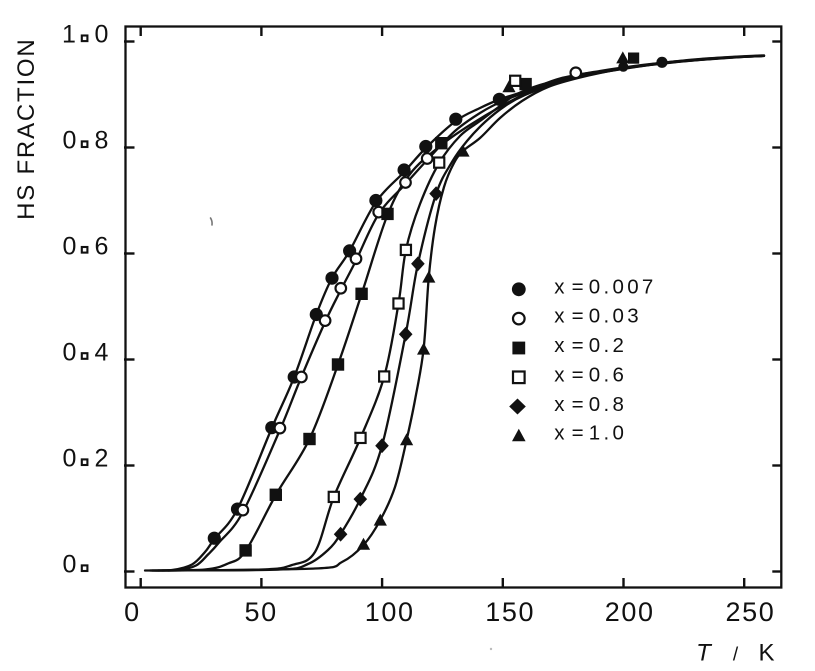 The image size is (815, 671). I want to click on svg-text: 150, so click(510, 612).